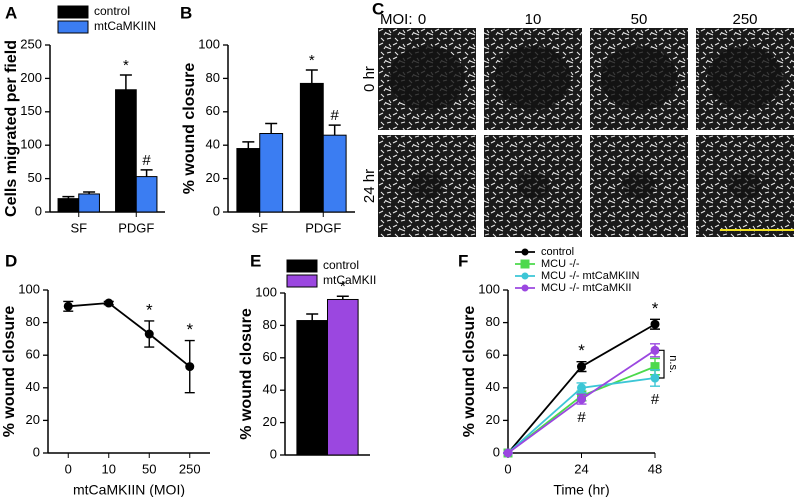  Describe the element at coordinates (11, 128) in the screenshot. I see `y-axis-label: Cells migrated per field` at that location.